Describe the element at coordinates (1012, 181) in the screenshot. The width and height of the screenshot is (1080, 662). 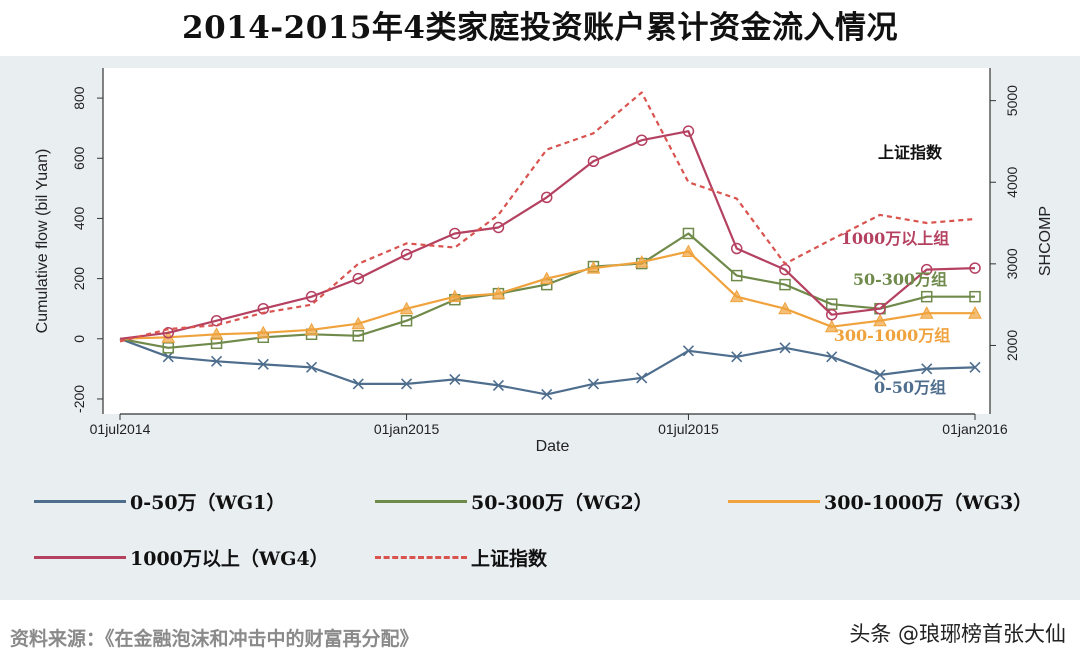
I see `y-right-tick-label: 4000` at that location.